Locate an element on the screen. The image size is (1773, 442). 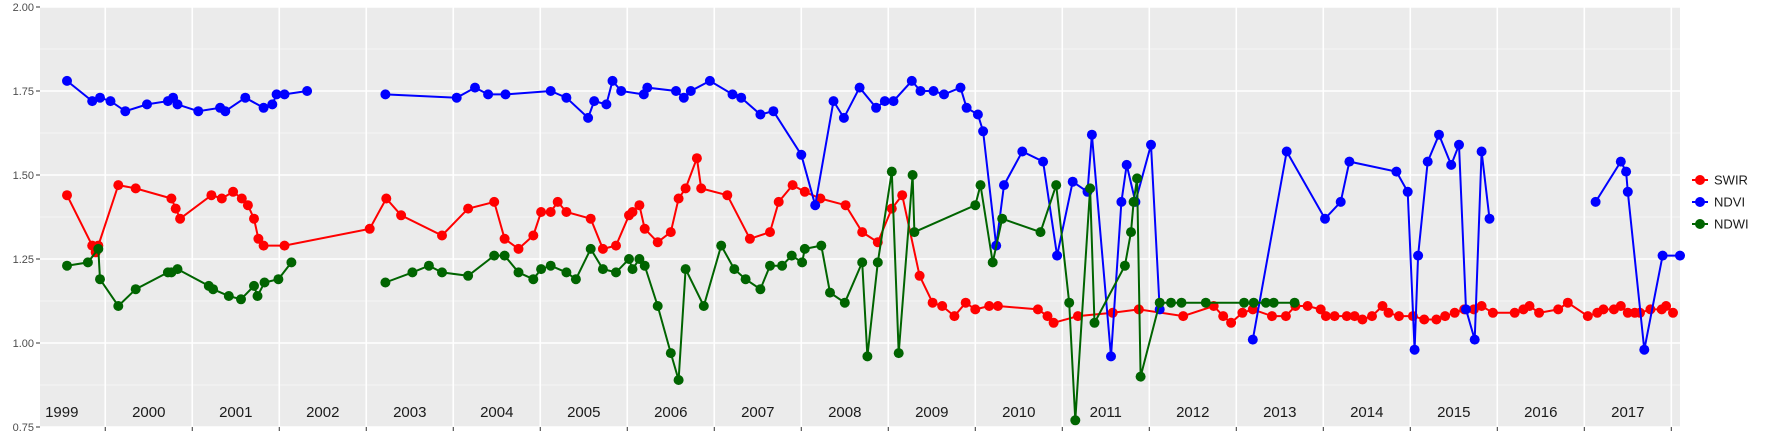
year-label: 2014 is located at coordinates (1366, 412).